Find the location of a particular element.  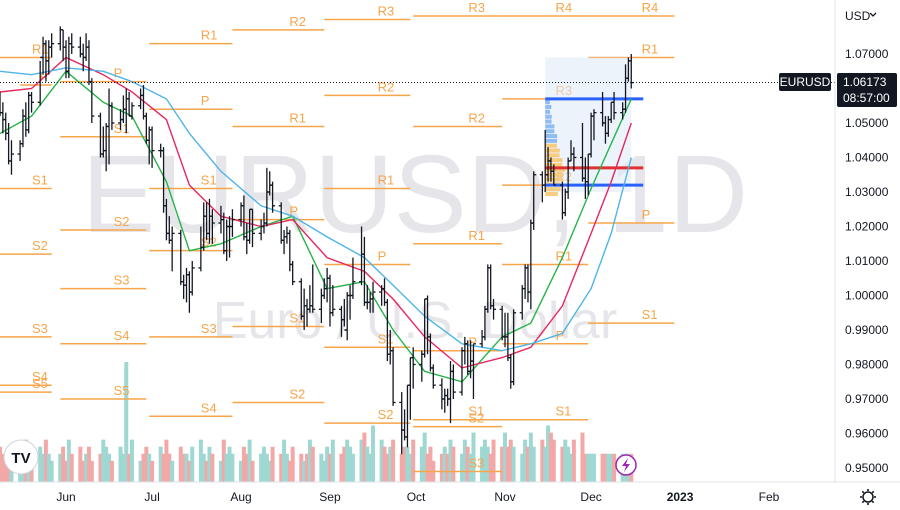

time-tick-label: Oct is located at coordinates (416, 497).